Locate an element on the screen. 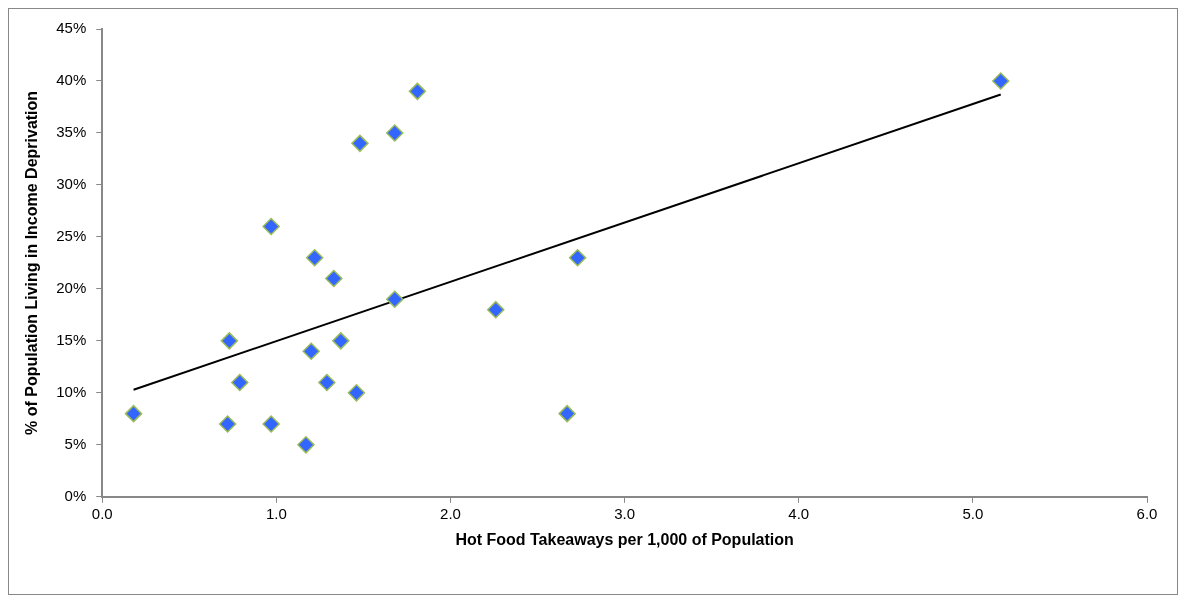  y-tick-label: 0% is located at coordinates (75, 495).